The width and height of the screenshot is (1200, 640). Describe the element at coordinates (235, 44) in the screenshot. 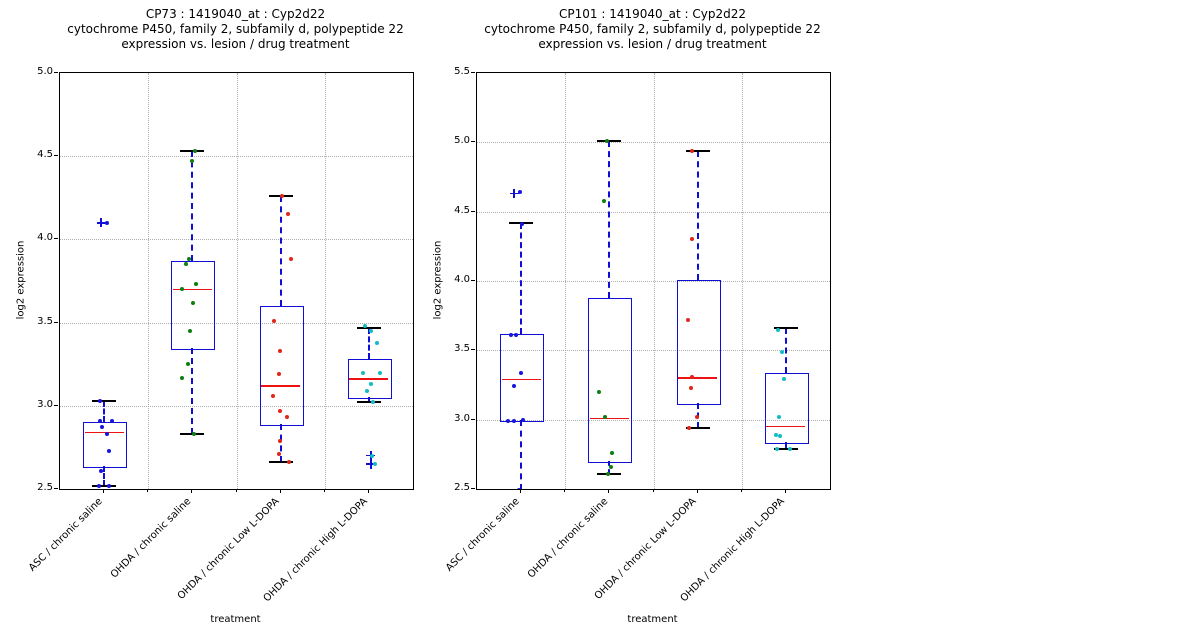

I see `plot-title-line: expression vs. lesion / drug treatment` at that location.